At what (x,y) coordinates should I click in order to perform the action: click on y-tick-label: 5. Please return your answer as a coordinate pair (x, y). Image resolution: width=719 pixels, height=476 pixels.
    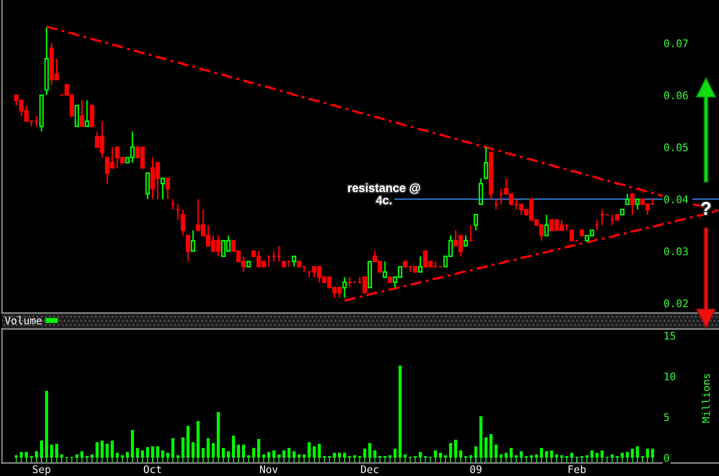
    Looking at the image, I should click on (666, 417).